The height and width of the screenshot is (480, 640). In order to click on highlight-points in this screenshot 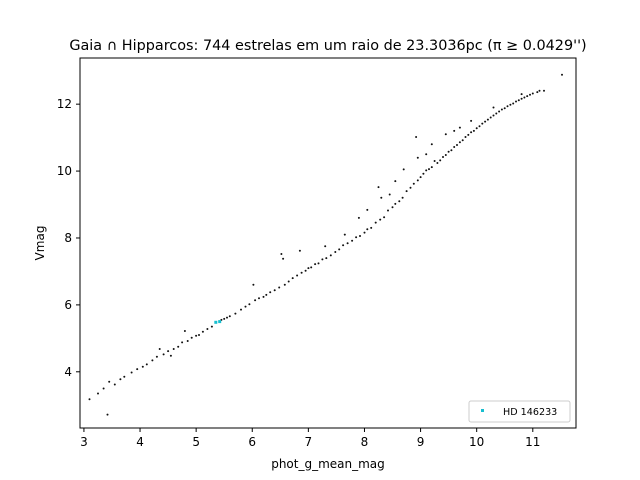, I will do `click(218, 322)`.